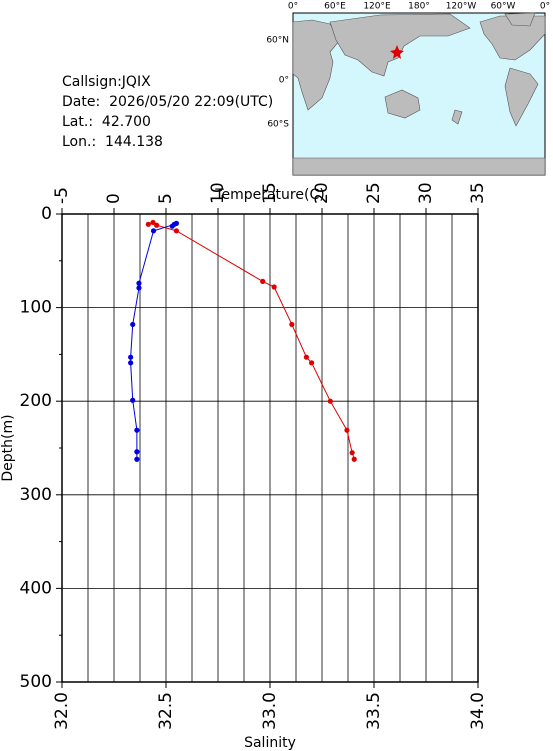 The image size is (553, 751). What do you see at coordinates (114, 198) in the screenshot?
I see `x-tick-label: 0` at bounding box center [114, 198].